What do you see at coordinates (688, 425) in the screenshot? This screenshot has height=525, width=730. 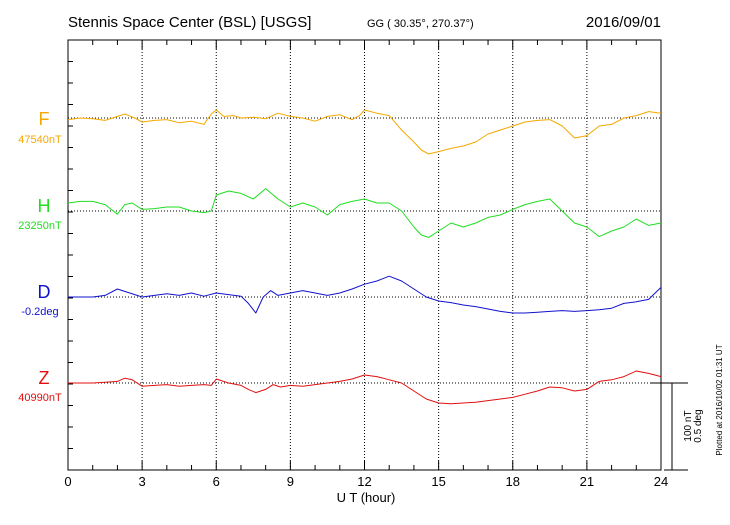 I see `scale-bar-nt-label: 100 nT` at bounding box center [688, 425].